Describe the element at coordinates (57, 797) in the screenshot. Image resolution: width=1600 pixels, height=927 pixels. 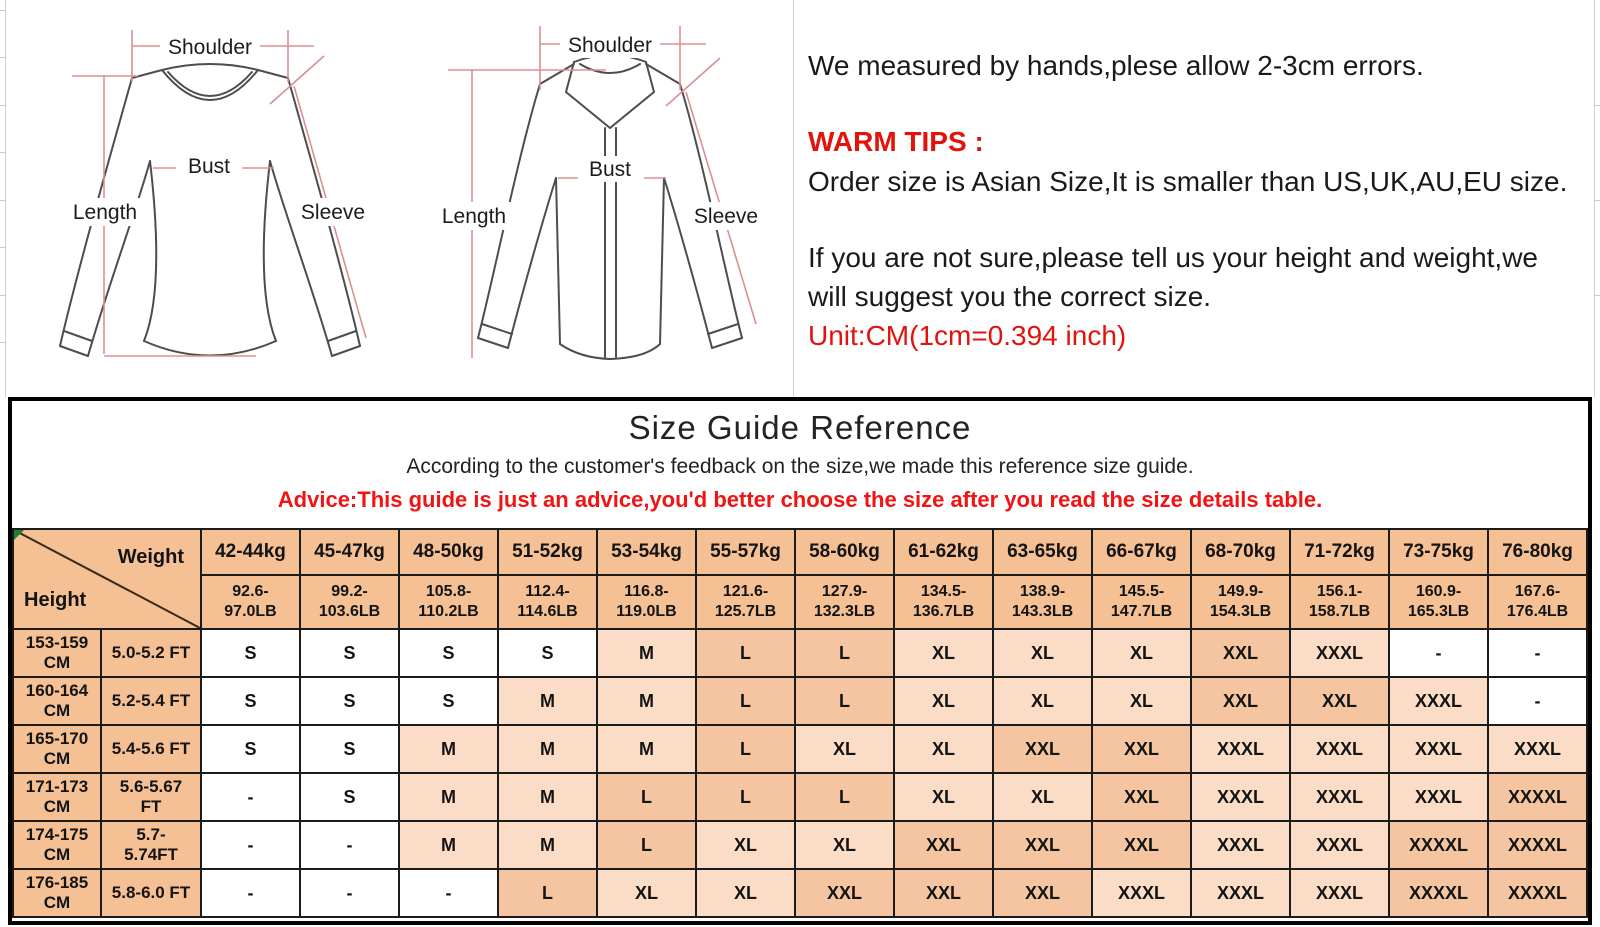
I see `height-cm-cell: 171-173 CM` at that location.